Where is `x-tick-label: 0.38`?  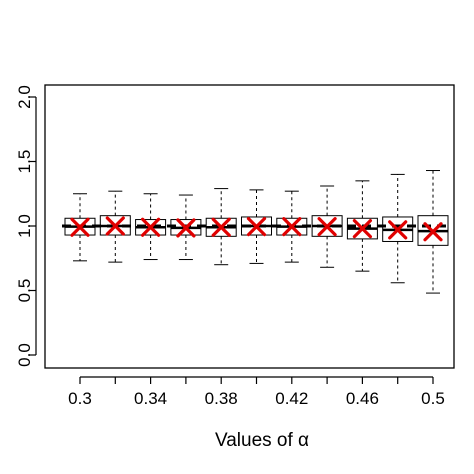
x-tick-label: 0.38 is located at coordinates (221, 398).